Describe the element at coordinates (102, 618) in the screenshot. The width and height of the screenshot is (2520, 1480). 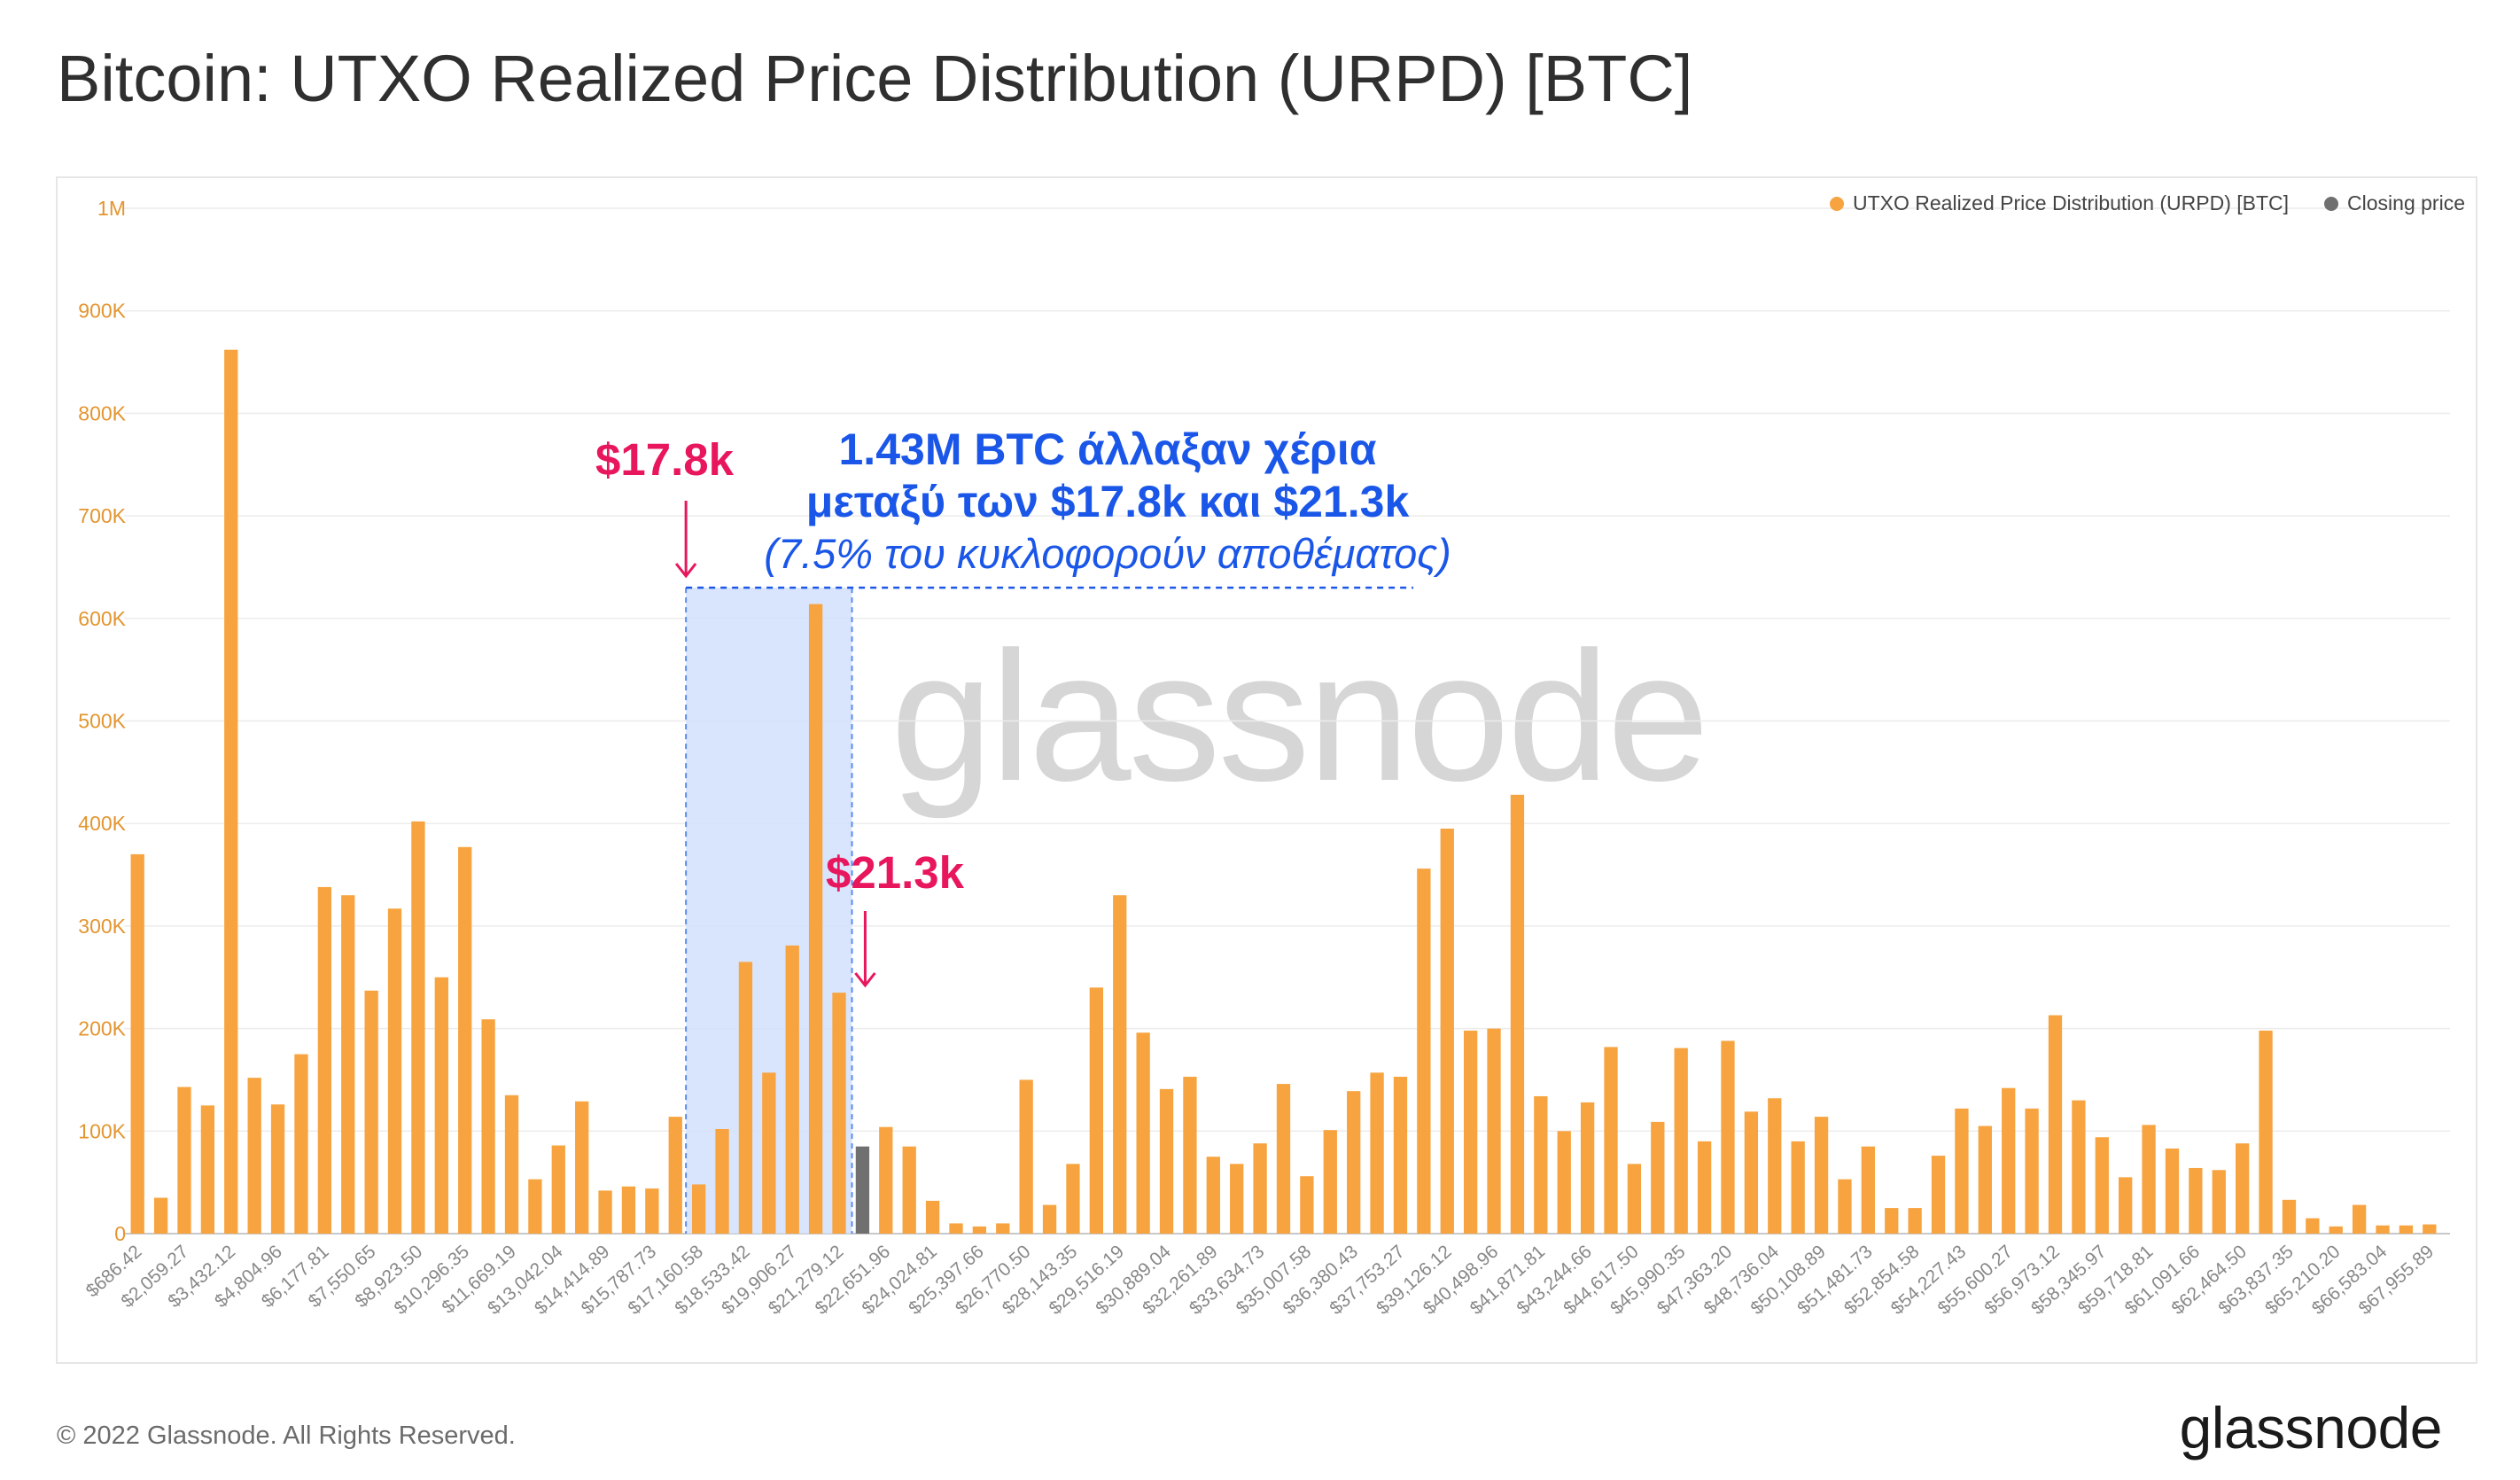
I see `y-tick-label: 600K` at that location.